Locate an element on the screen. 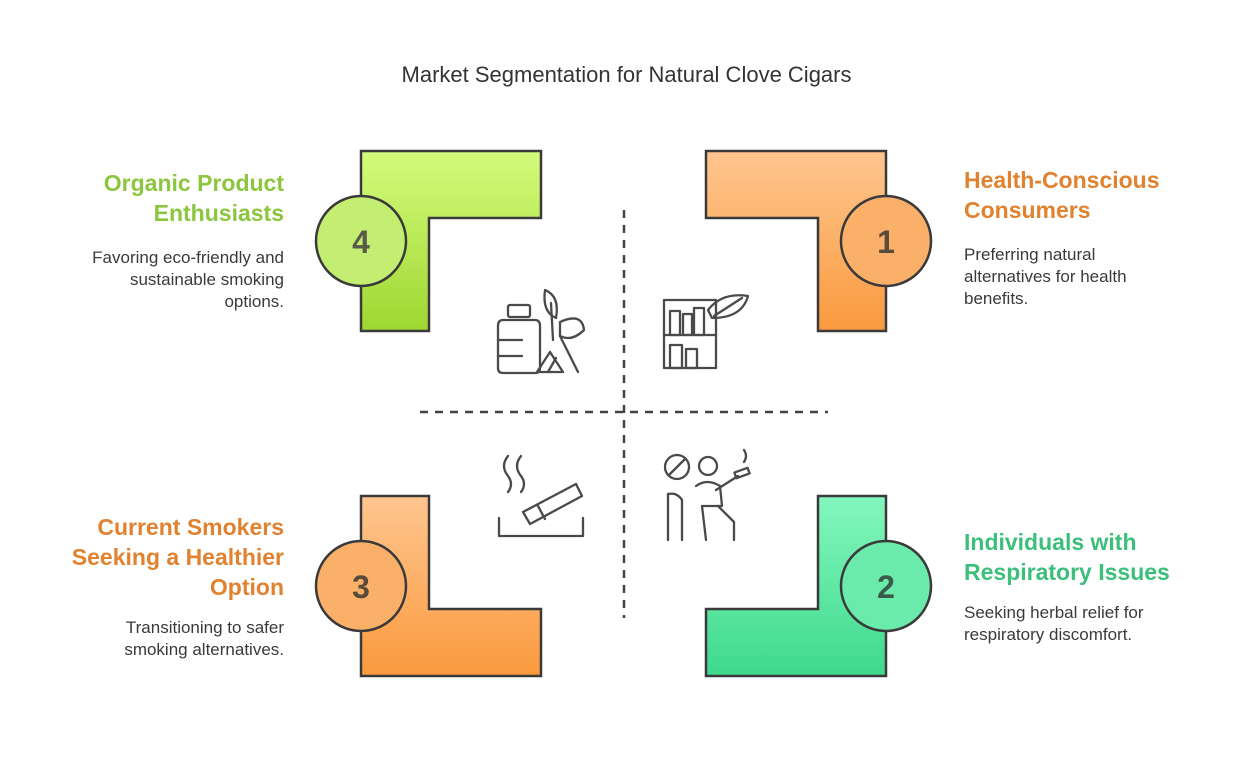 Image resolution: width=1253 pixels, height=769 pixels. segment-2-number-badge is located at coordinates (886, 586).